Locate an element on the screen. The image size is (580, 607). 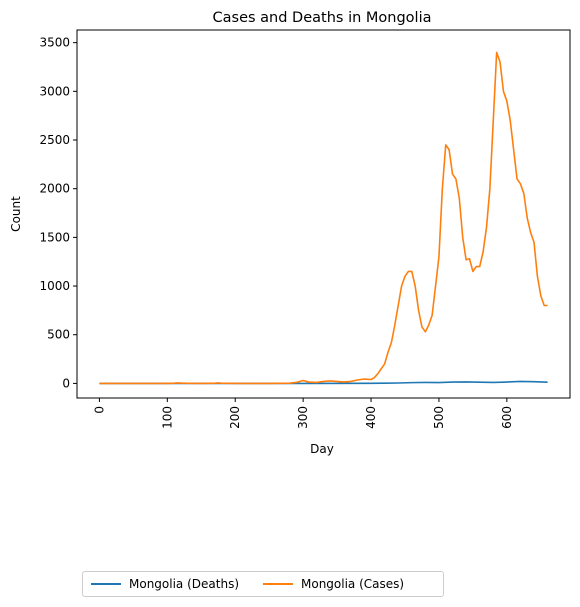
y-tick-label: 1500 is located at coordinates (54, 237).